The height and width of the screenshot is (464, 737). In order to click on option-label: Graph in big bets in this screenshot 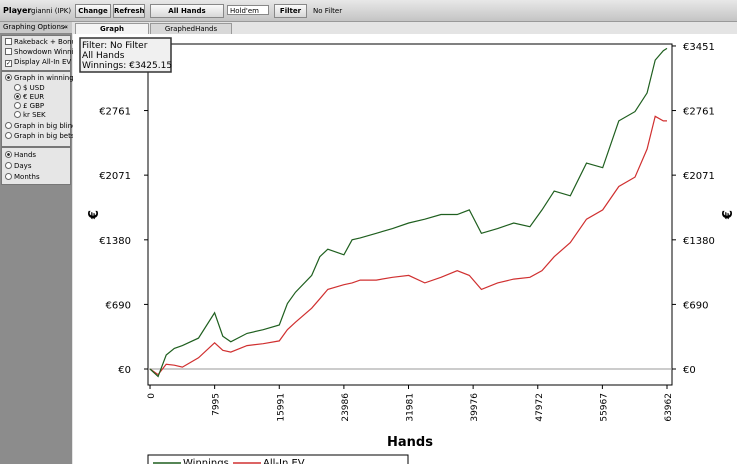, I will do `click(44, 136)`.